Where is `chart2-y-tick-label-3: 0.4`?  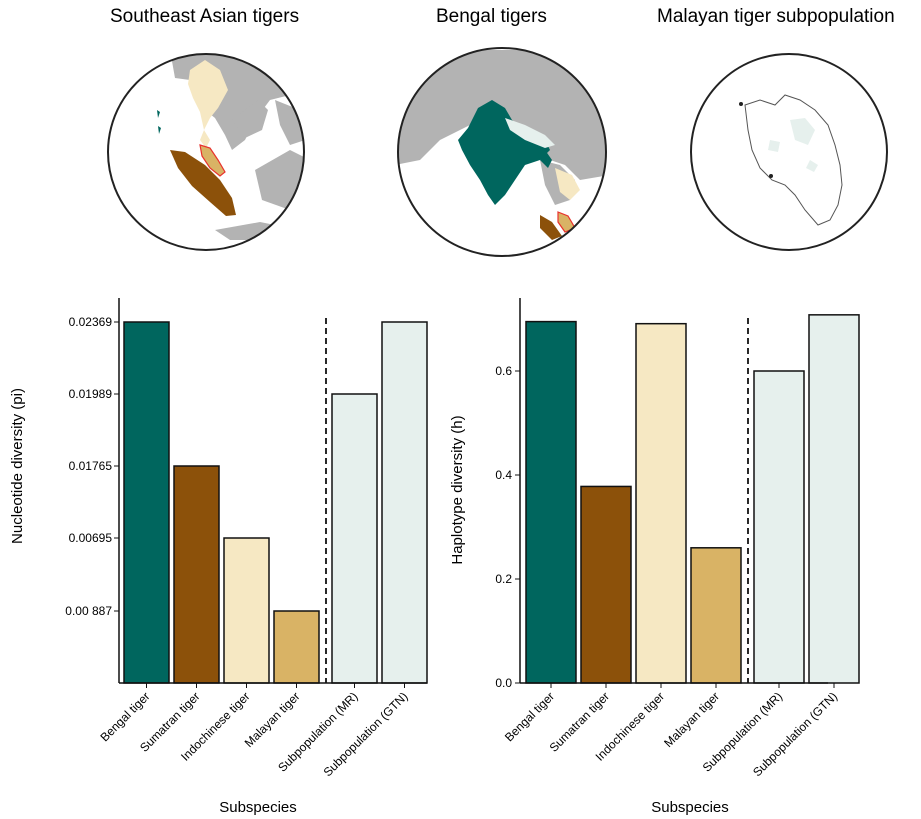 chart2-y-tick-label-3: 0.4 is located at coordinates (503, 475).